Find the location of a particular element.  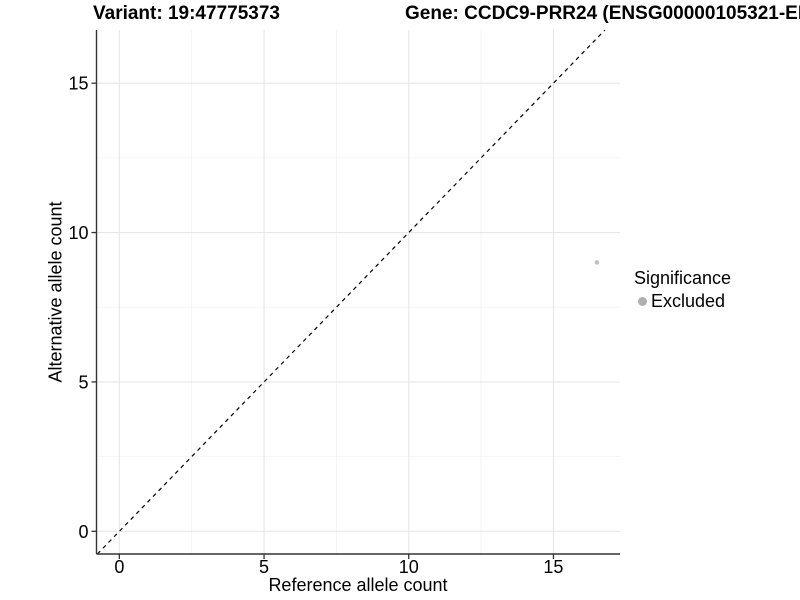

x-axis-title: Reference allele count is located at coordinates (358, 585).